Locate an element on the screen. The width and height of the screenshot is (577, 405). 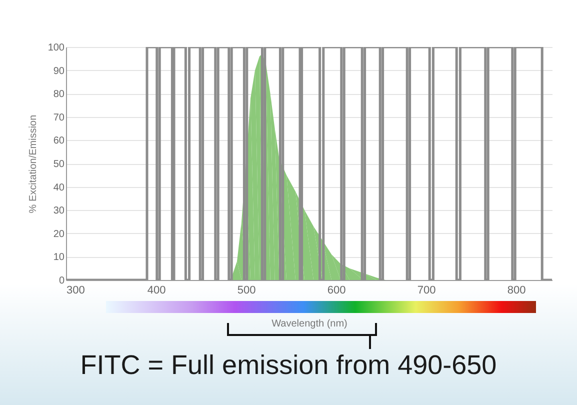
y-axis-title: % Excitation/Emission is located at coordinates (33, 164).